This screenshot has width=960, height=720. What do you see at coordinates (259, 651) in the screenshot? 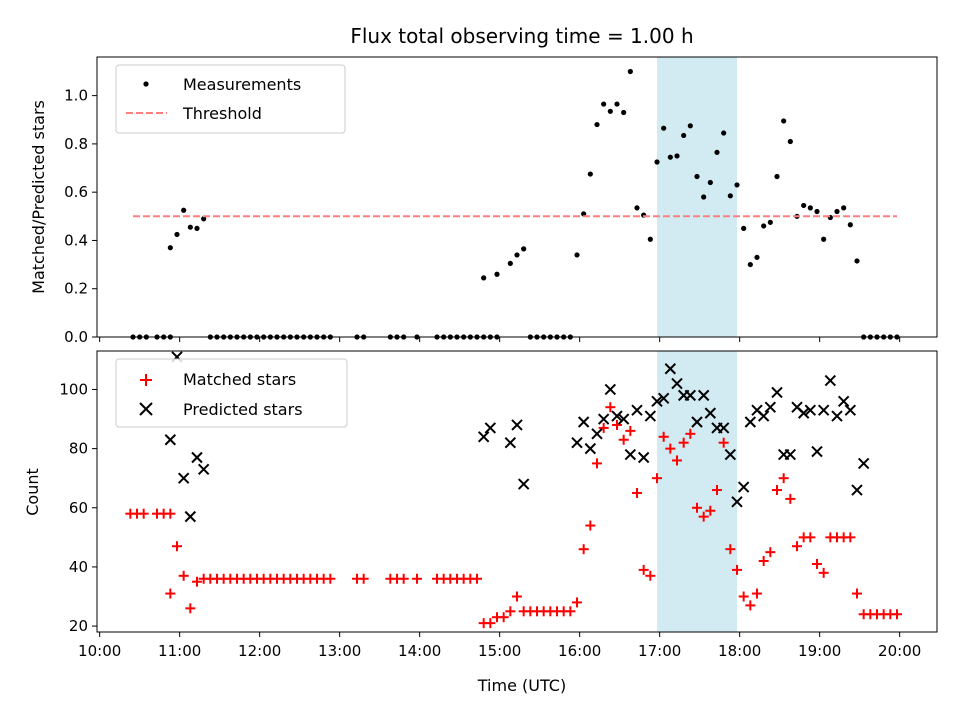
I see `x-tick-label: 12:00` at bounding box center [259, 651].